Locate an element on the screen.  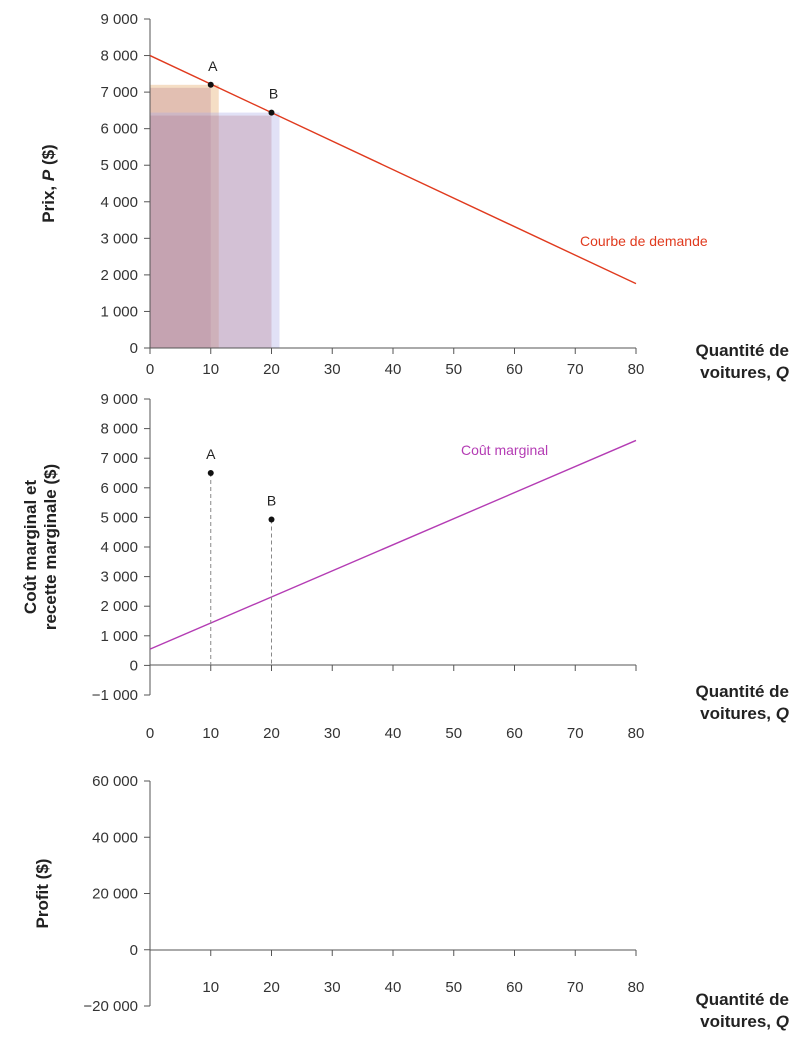
y-tick-label: −1 000 is located at coordinates (115, 695).